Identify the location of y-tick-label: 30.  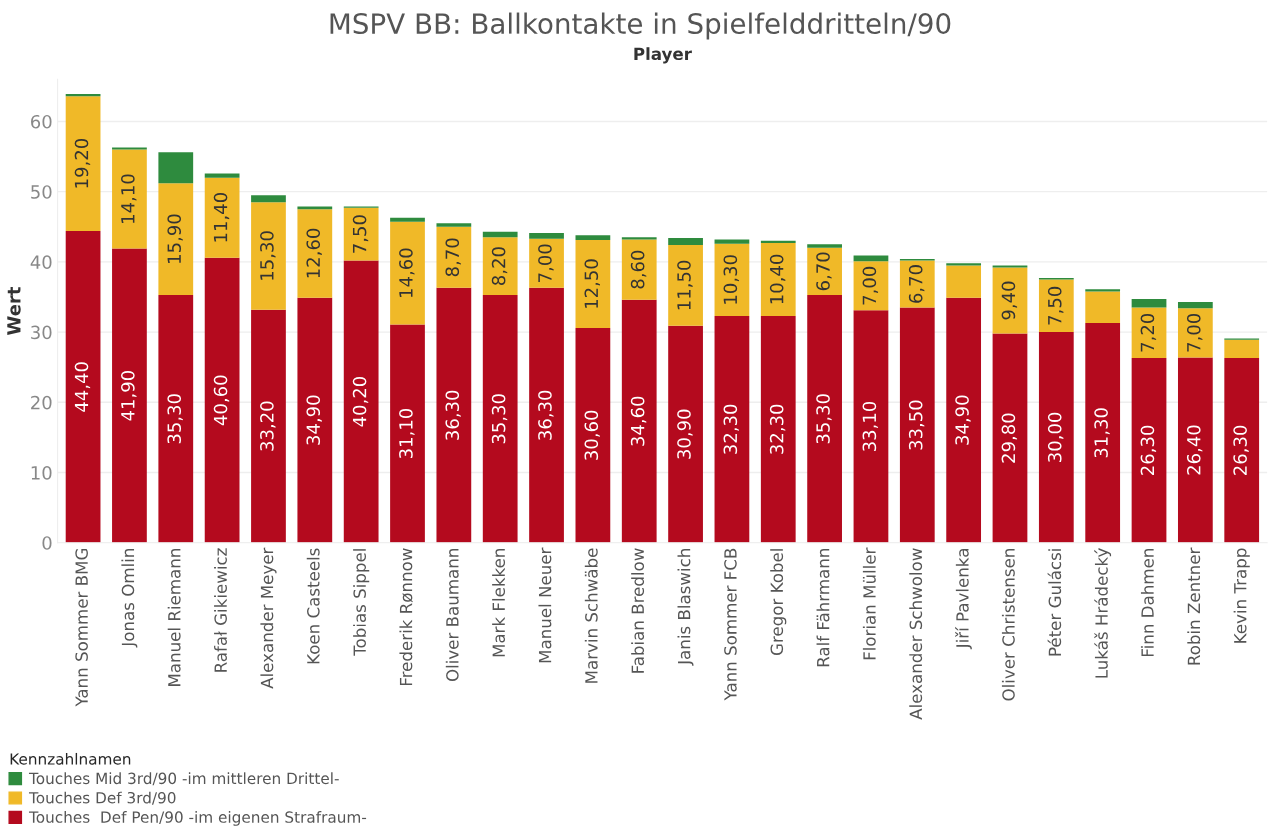
(41, 332).